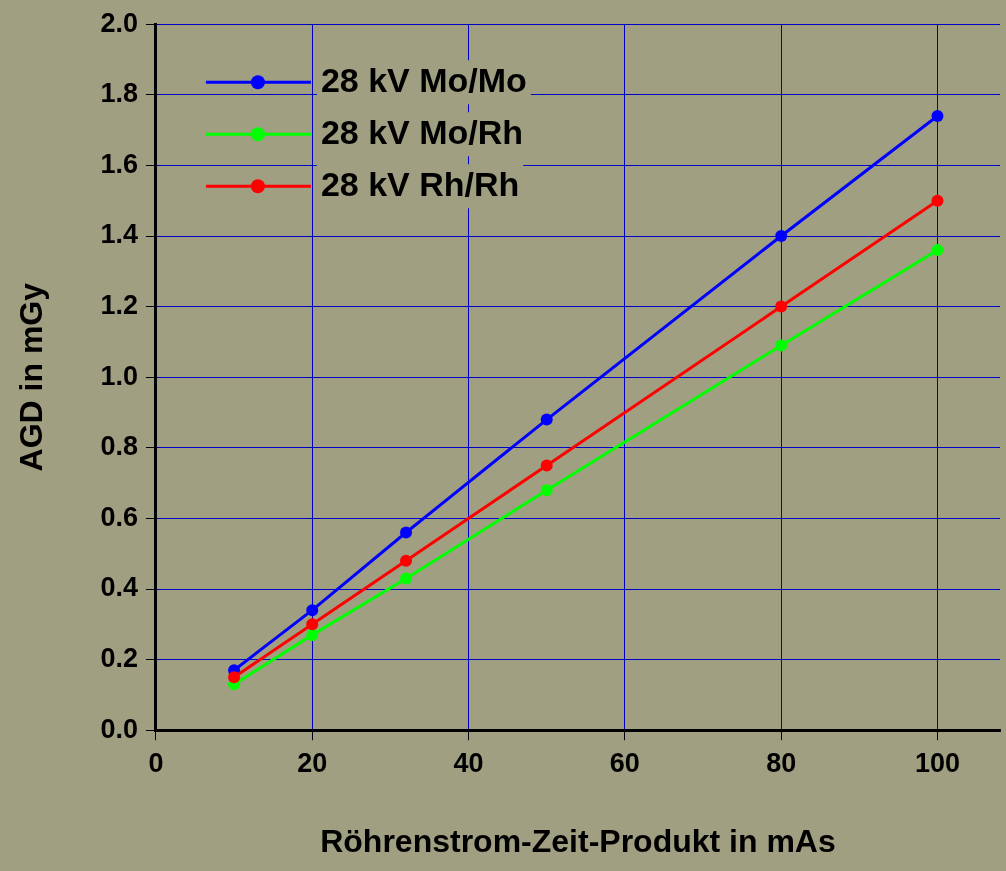 The image size is (1006, 871). I want to click on x-tick-label: 20, so click(312, 762).